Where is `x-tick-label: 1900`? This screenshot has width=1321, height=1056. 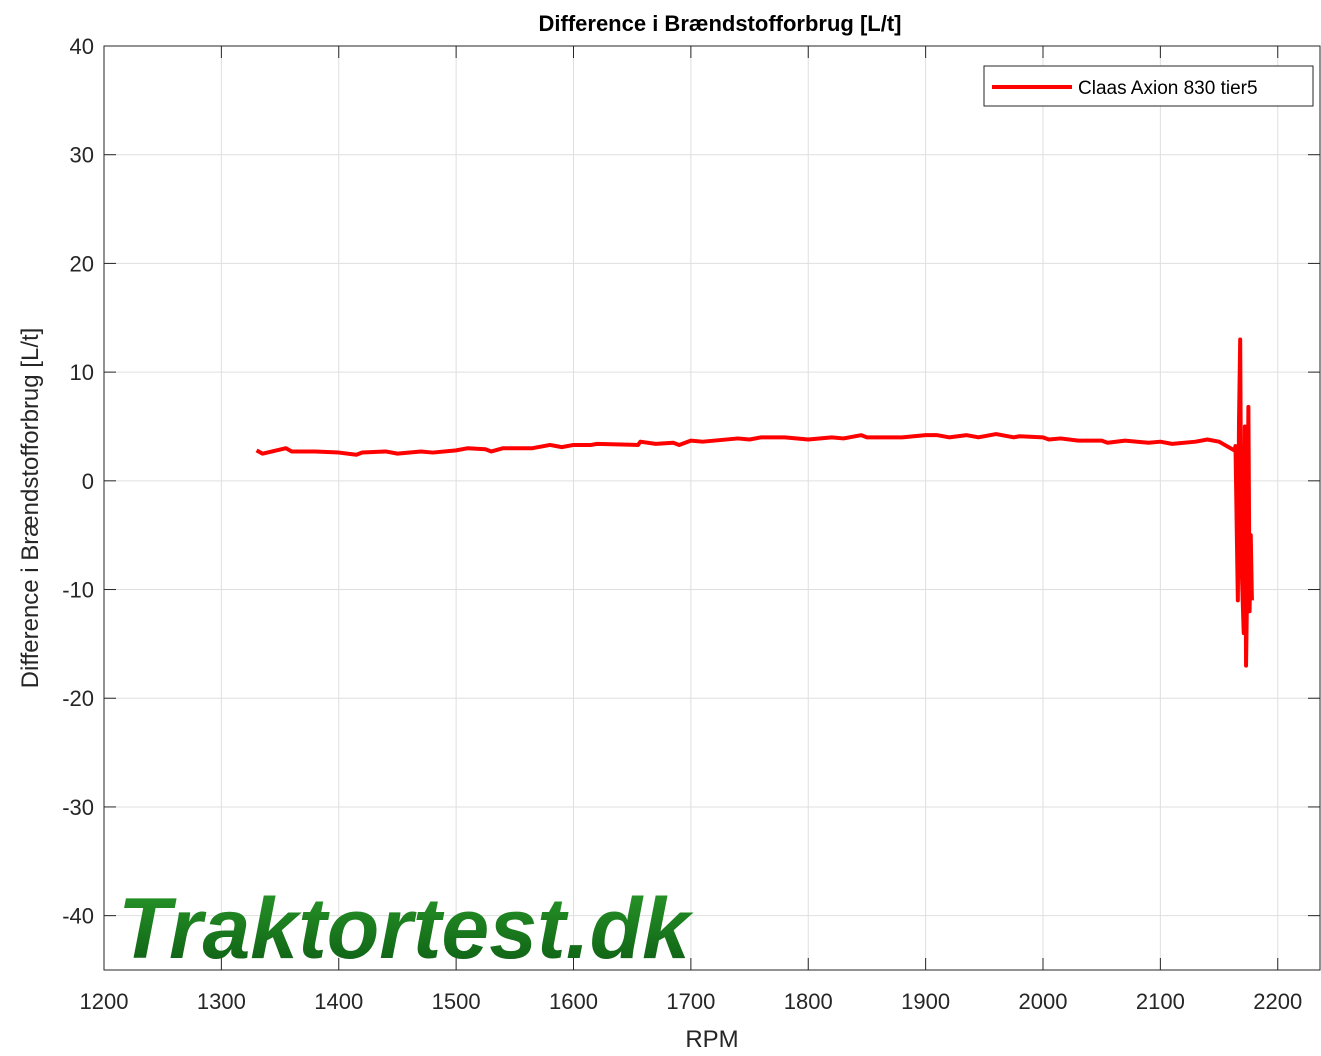
x-tick-label: 1900 is located at coordinates (925, 1001).